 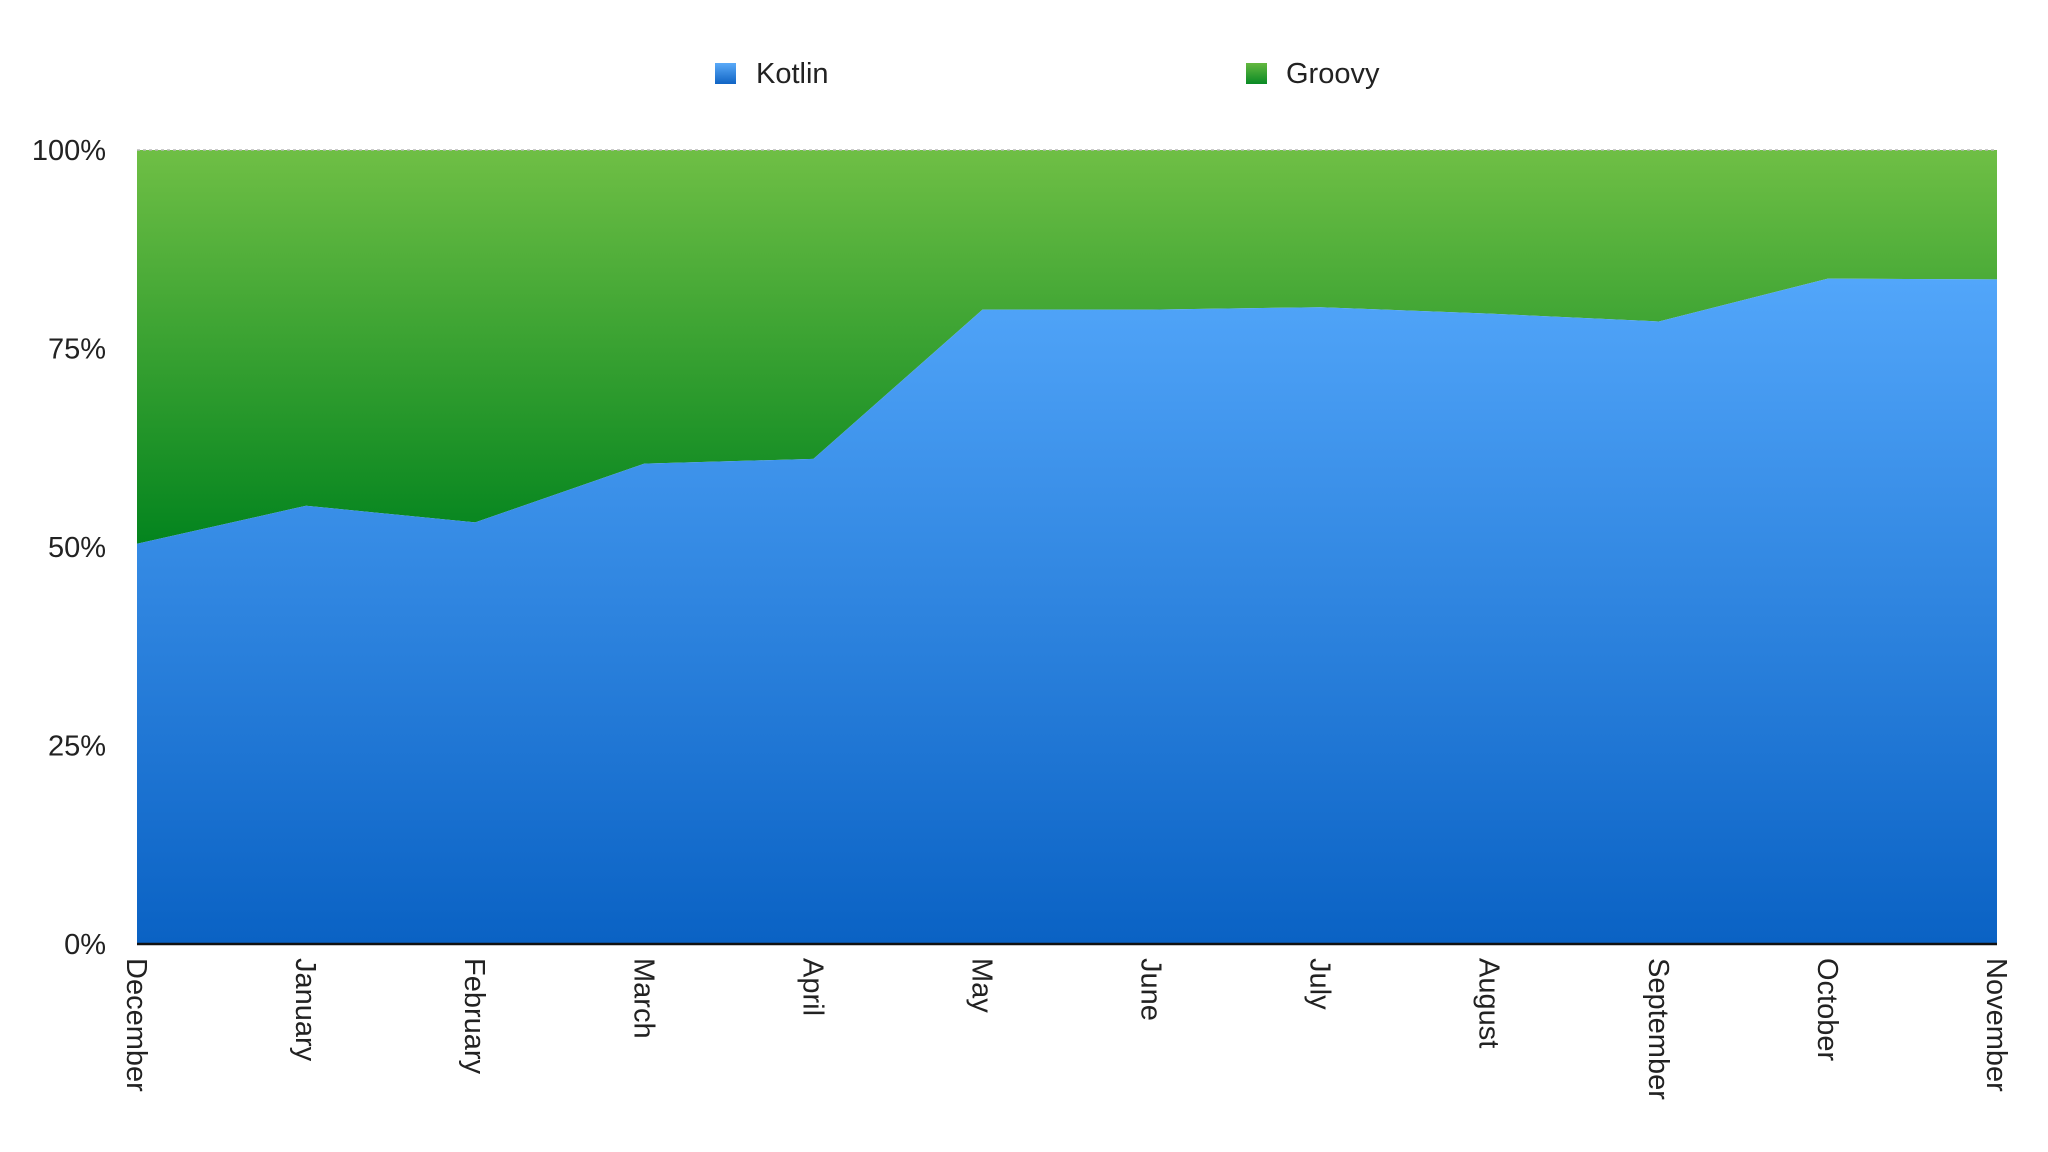 I want to click on legend-item-kotlin: Kotlin, so click(x=772, y=74).